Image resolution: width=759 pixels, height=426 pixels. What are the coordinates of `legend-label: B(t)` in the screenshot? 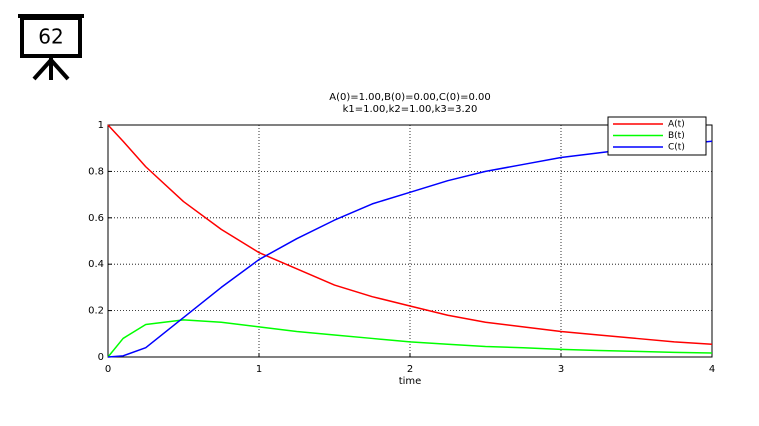 It's located at (676, 136).